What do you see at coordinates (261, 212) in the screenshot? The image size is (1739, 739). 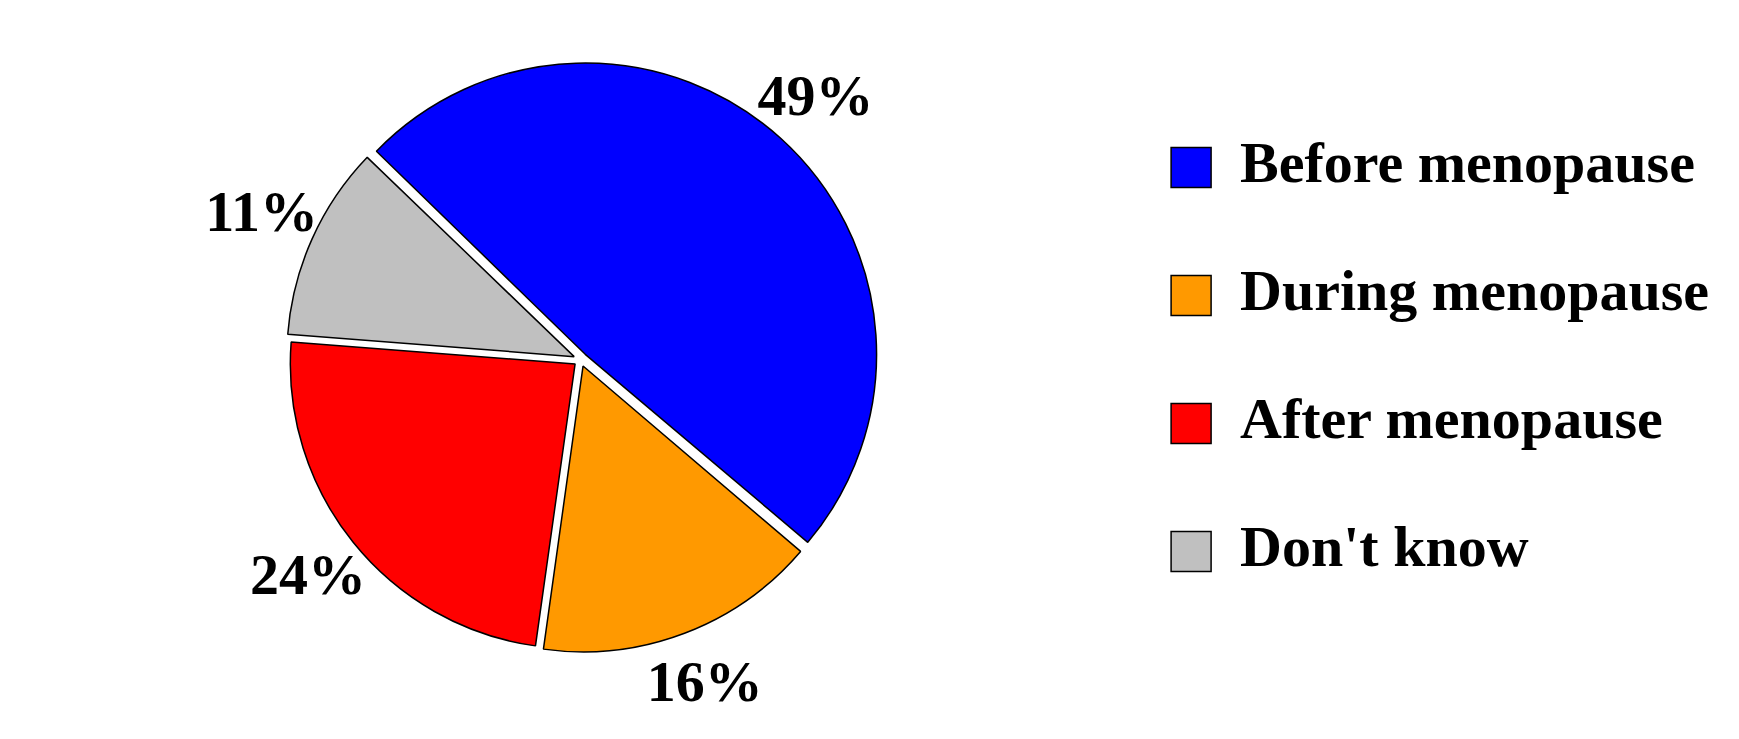 I see `data-label: 11%` at bounding box center [261, 212].